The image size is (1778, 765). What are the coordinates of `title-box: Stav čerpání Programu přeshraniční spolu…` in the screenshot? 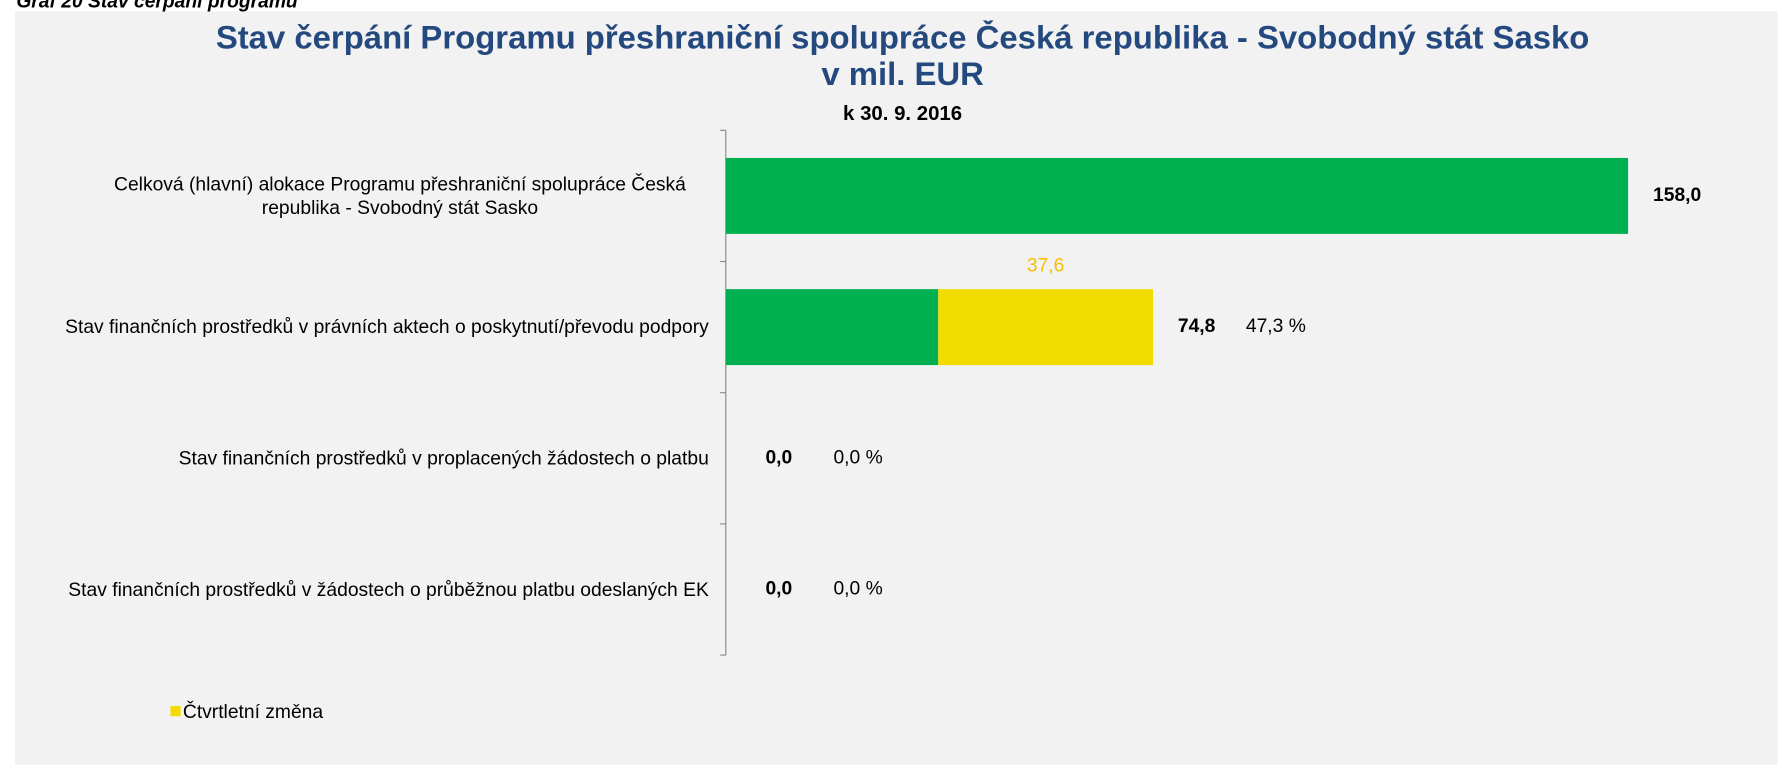 It's located at (902, 56).